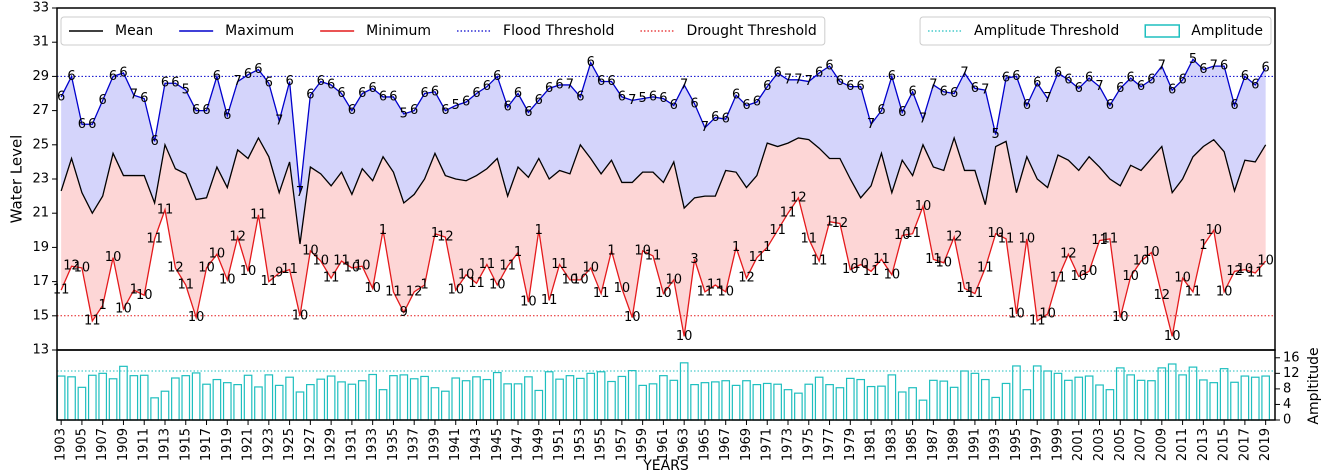  What do you see at coordinates (279, 273) in the screenshot?
I see `point-label: 9` at bounding box center [279, 273].